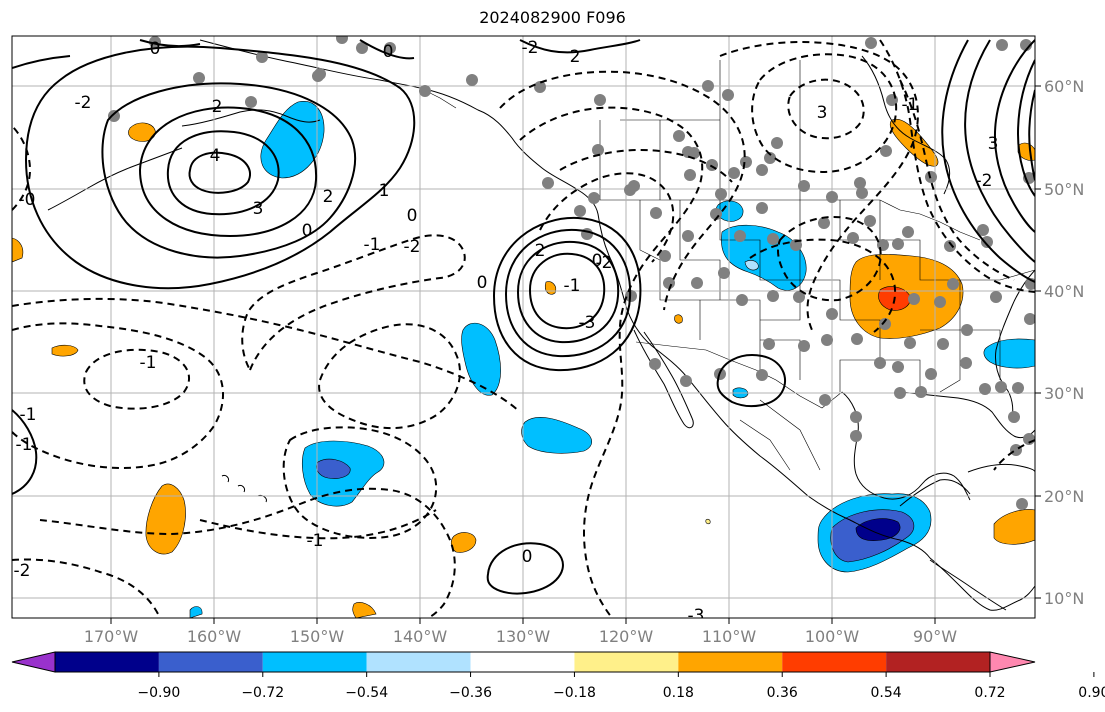  I want to click on lon-label: 160°W, so click(214, 636).